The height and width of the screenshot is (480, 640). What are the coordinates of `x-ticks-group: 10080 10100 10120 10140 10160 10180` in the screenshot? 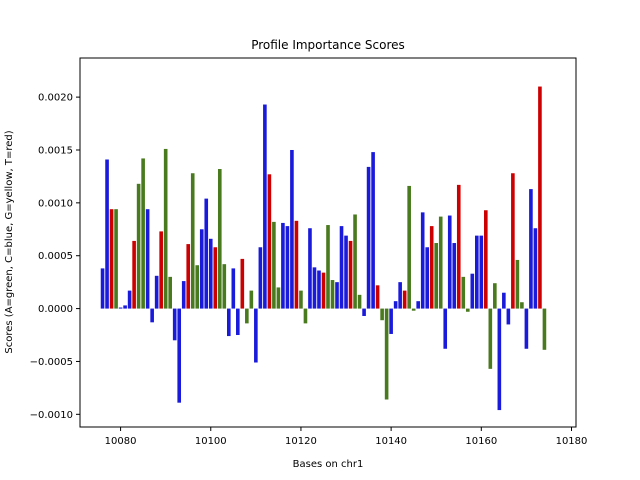 It's located at (346, 437).